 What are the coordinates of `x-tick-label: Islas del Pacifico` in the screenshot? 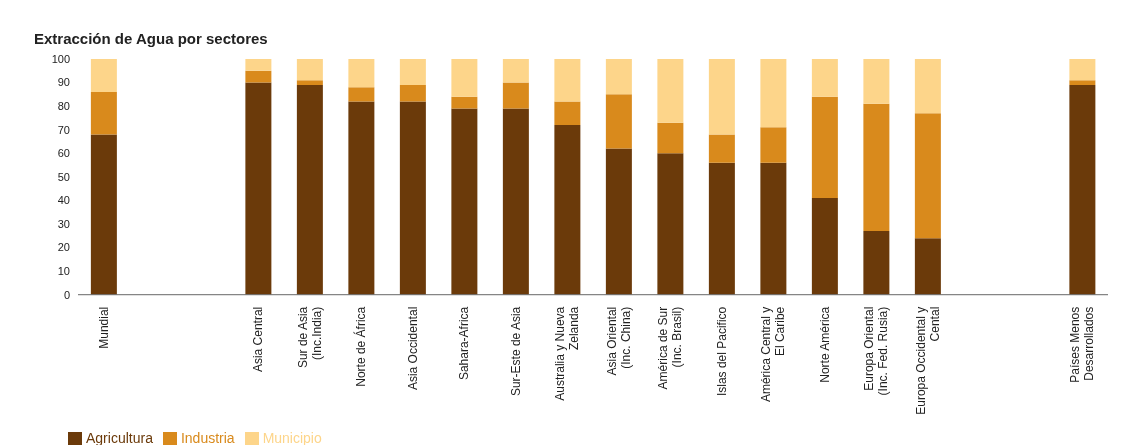 It's located at (721, 351).